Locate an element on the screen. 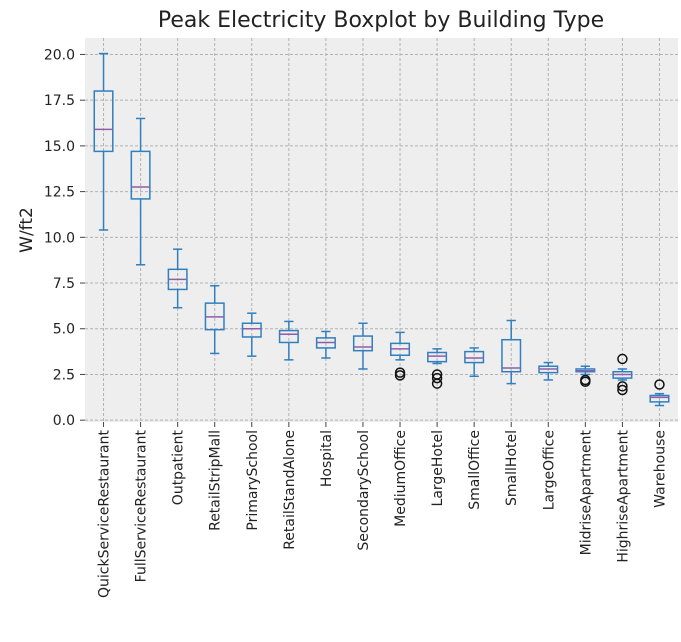 This screenshot has width=681, height=642. x-tick-label: LargeOffice is located at coordinates (549, 470).